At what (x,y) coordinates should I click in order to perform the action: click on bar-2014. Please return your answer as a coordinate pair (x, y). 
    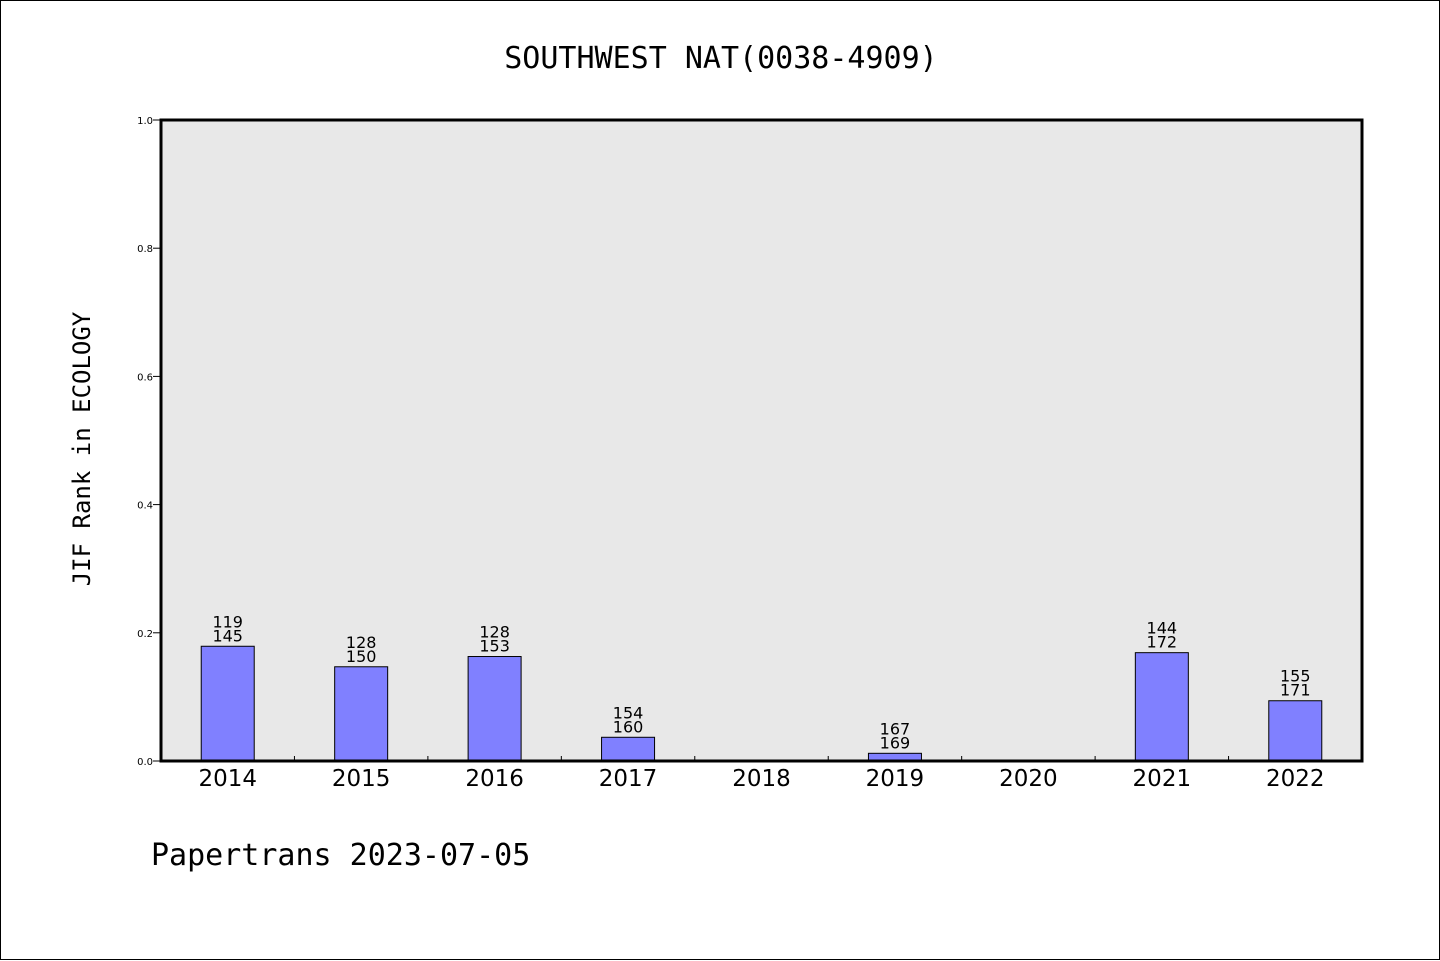
    Looking at the image, I should click on (227, 703).